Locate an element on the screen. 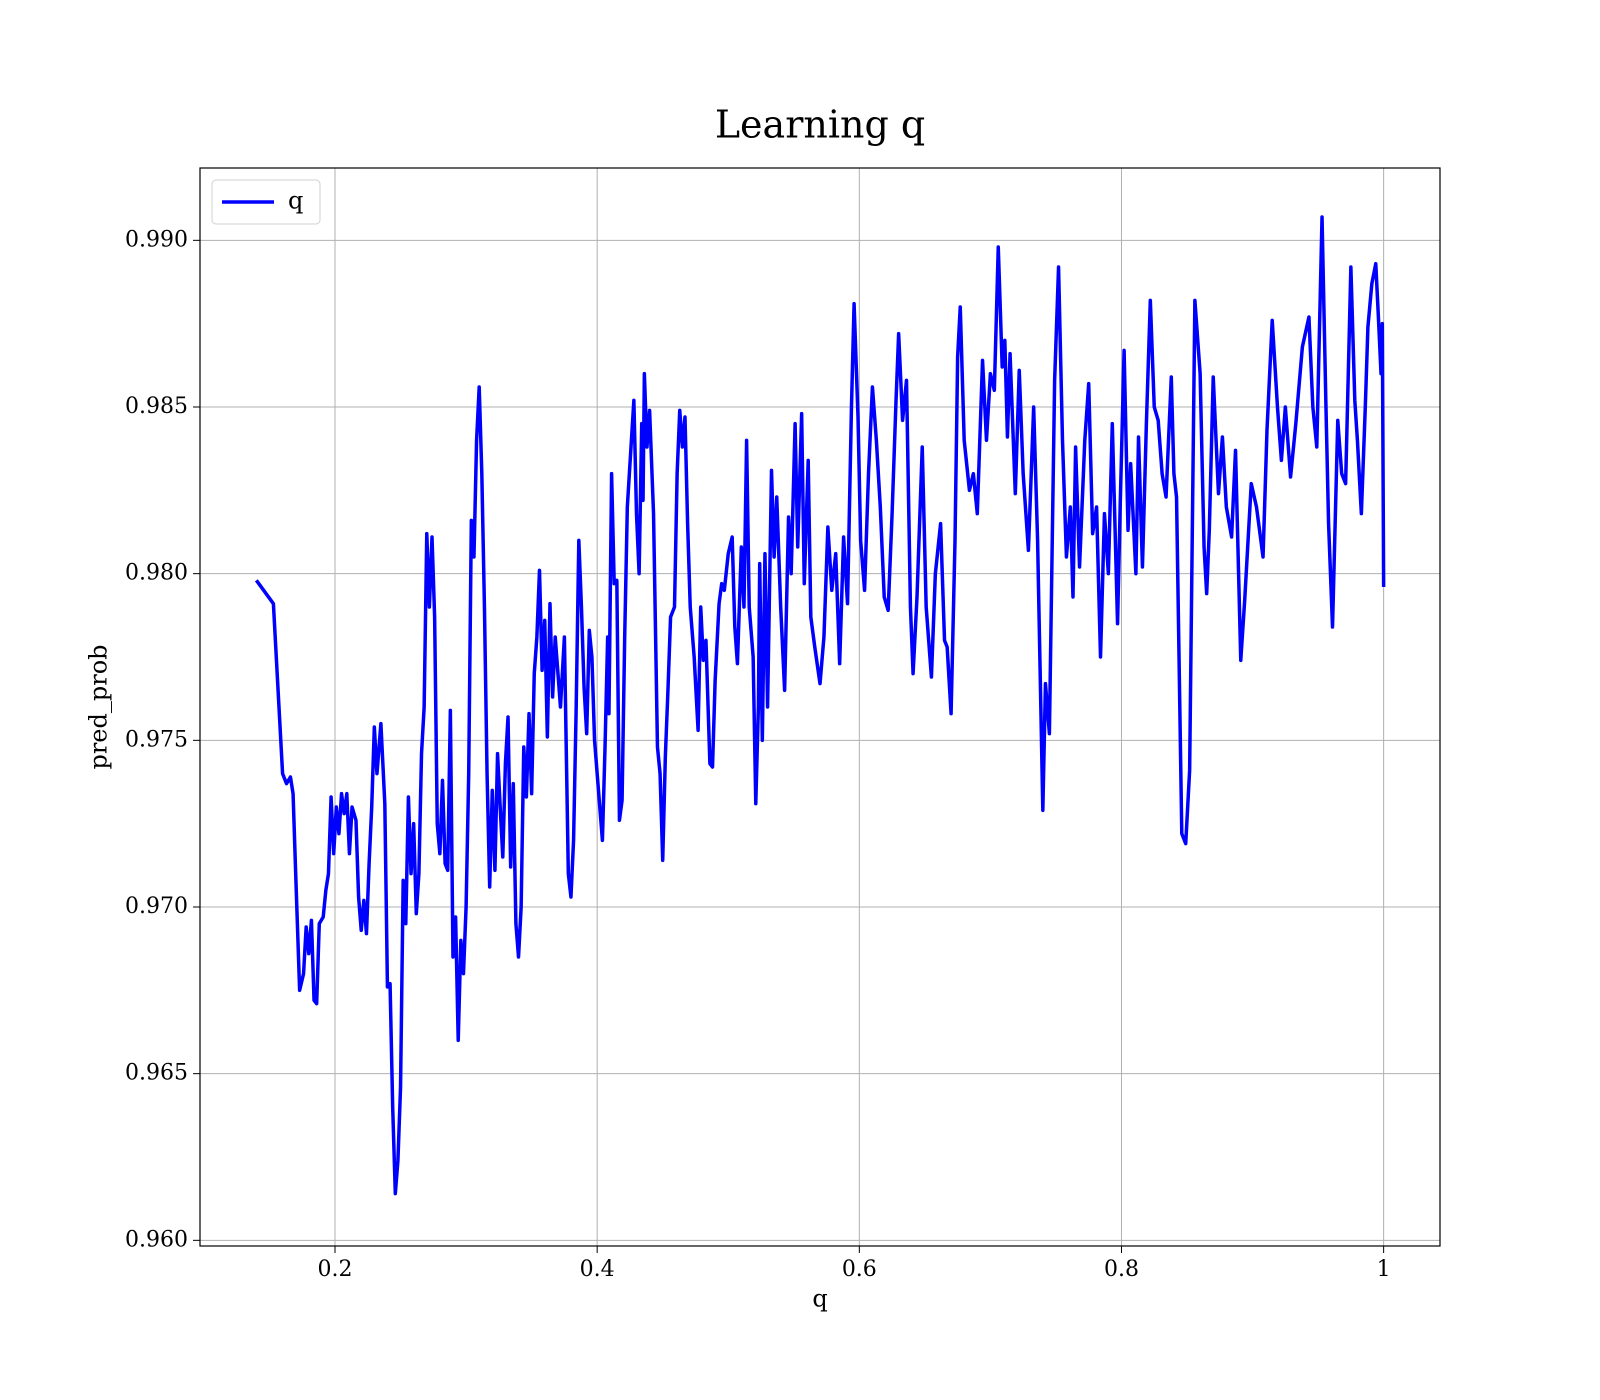  y-tick-label: 0.970 is located at coordinates (156, 906).